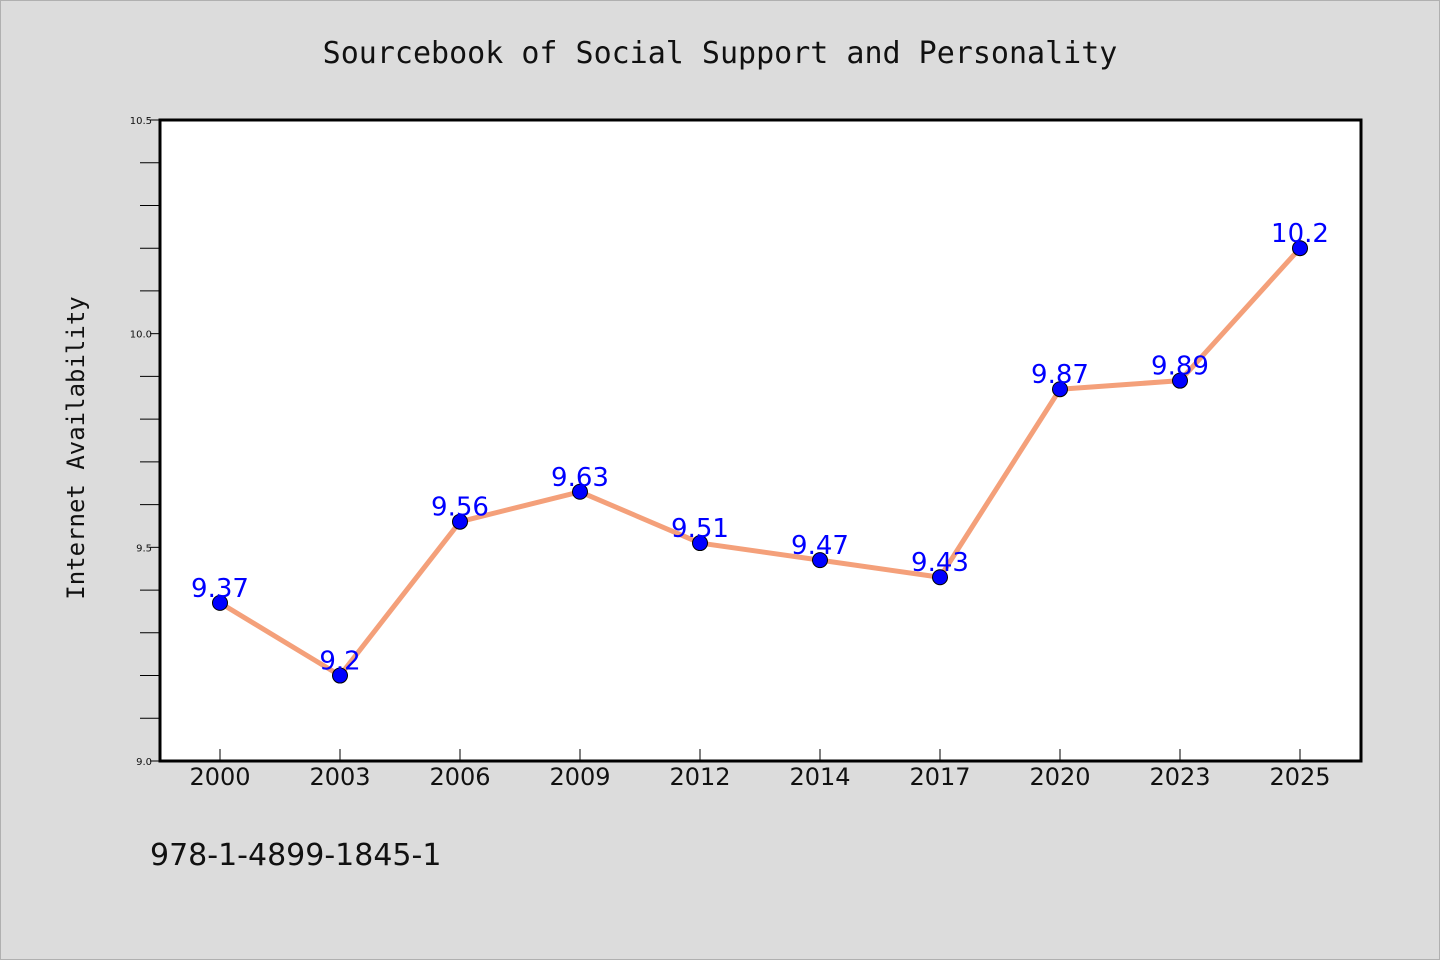 The height and width of the screenshot is (960, 1440). I want to click on y-axis-ticks: 9.0 9.5 10.0 10.5, so click(145, 442).